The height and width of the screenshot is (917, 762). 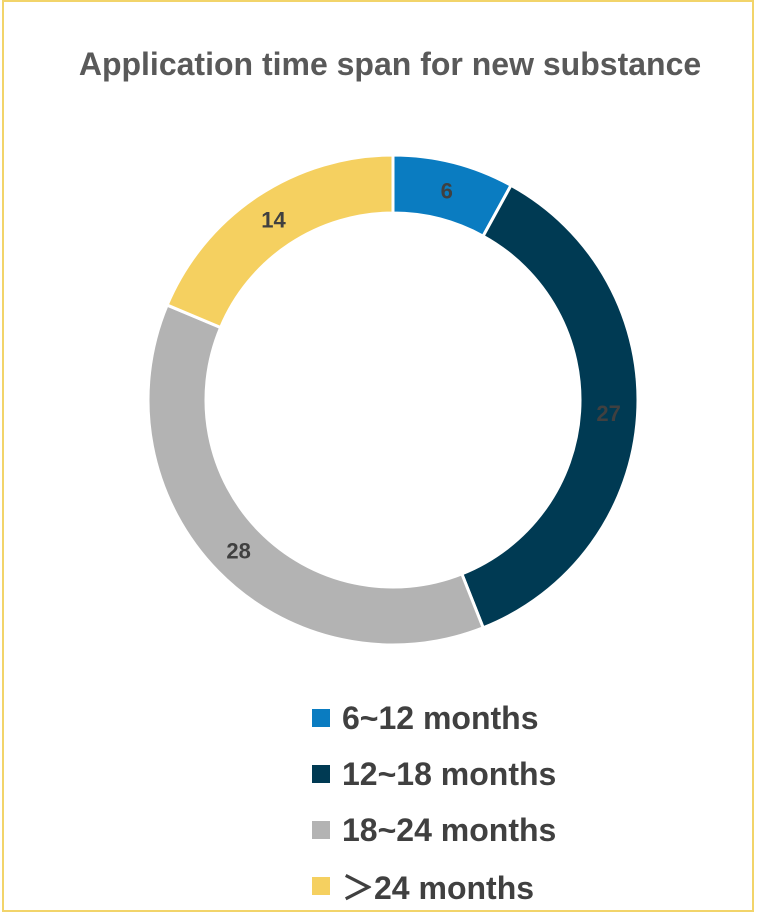 I want to click on legend-item: 18~24 months, so click(x=434, y=830).